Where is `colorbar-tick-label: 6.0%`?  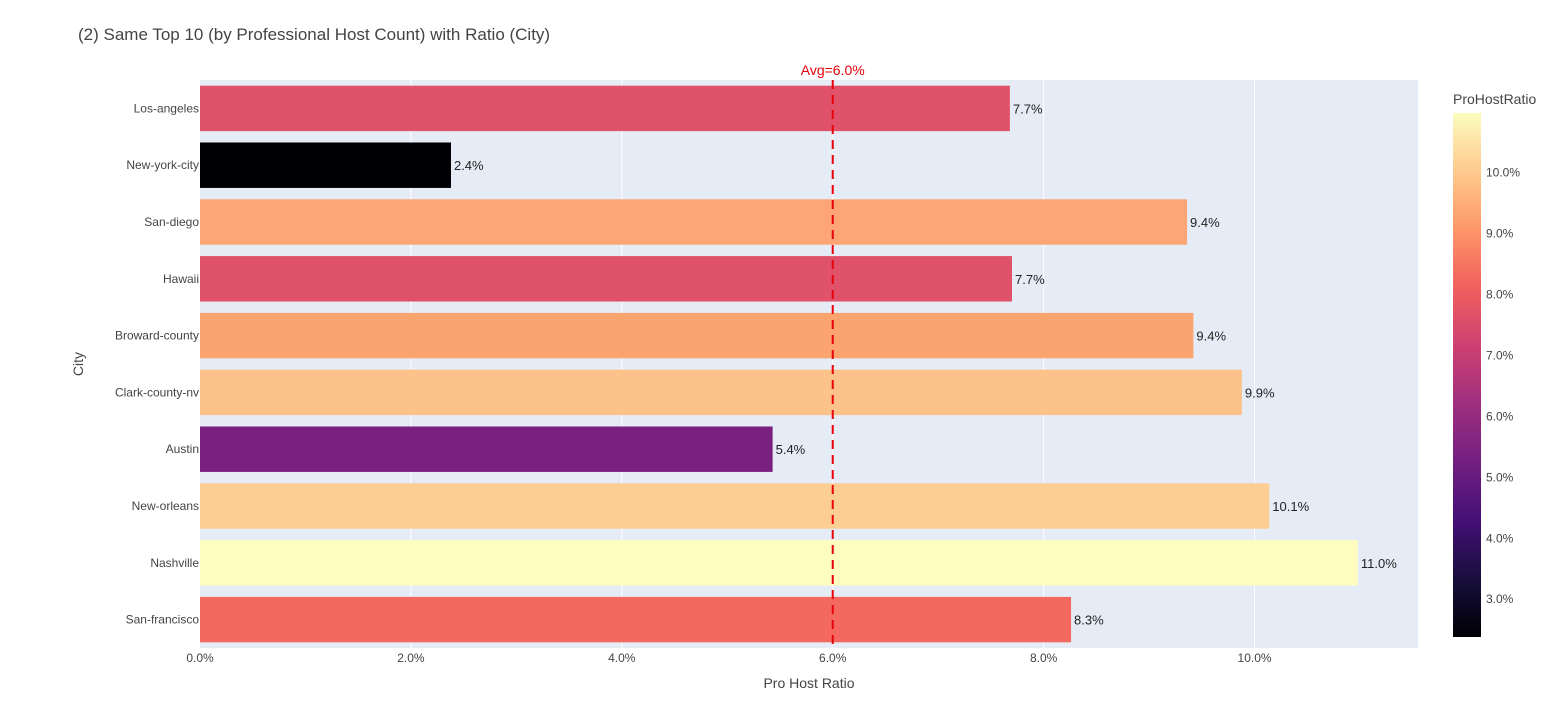
colorbar-tick-label: 6.0% is located at coordinates (1500, 416).